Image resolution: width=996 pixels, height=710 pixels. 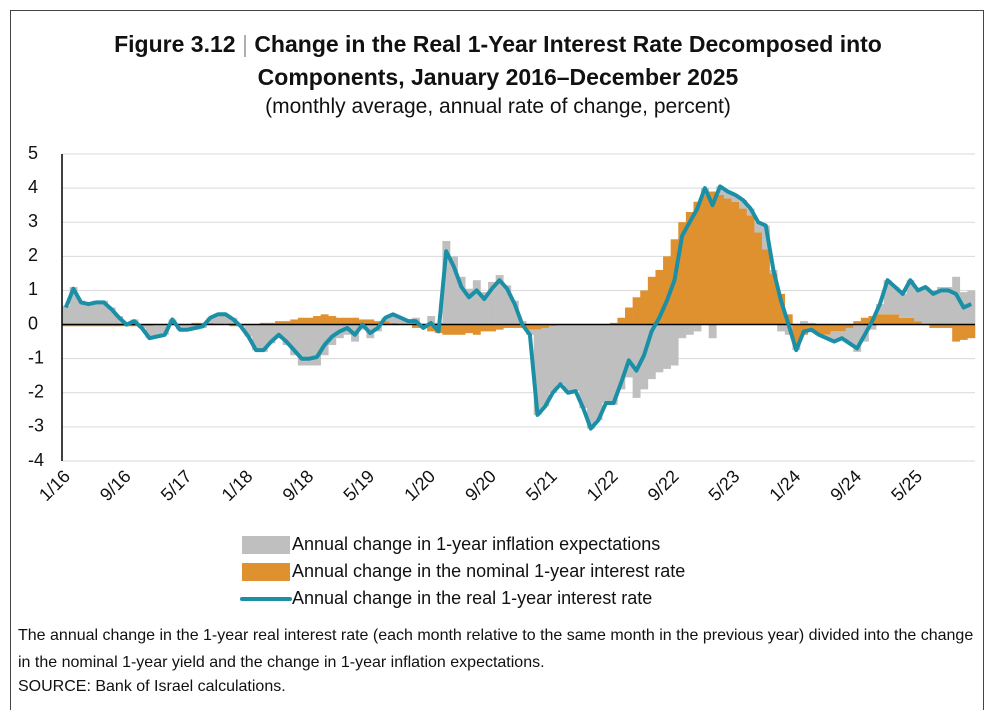 I want to click on x-tick-label: 5/21, so click(x=541, y=485).